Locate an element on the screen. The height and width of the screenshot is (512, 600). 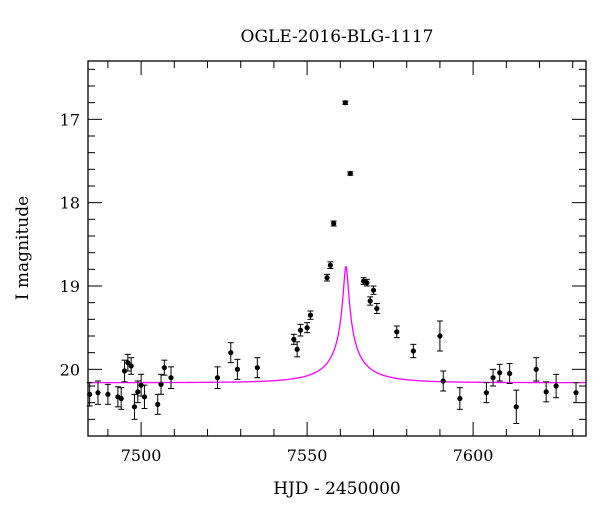
x-axis-label: HJD - 2450000 is located at coordinates (337, 489).